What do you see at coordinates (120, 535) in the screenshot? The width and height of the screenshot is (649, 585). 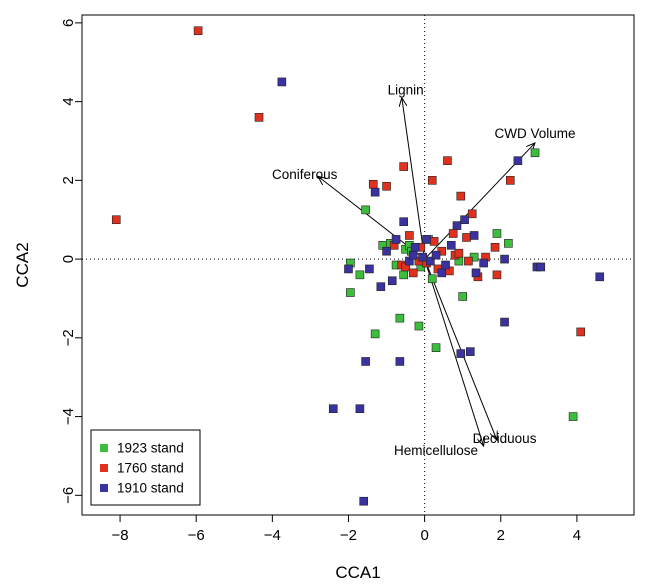 I see `x-tick-label: −8` at bounding box center [120, 535].